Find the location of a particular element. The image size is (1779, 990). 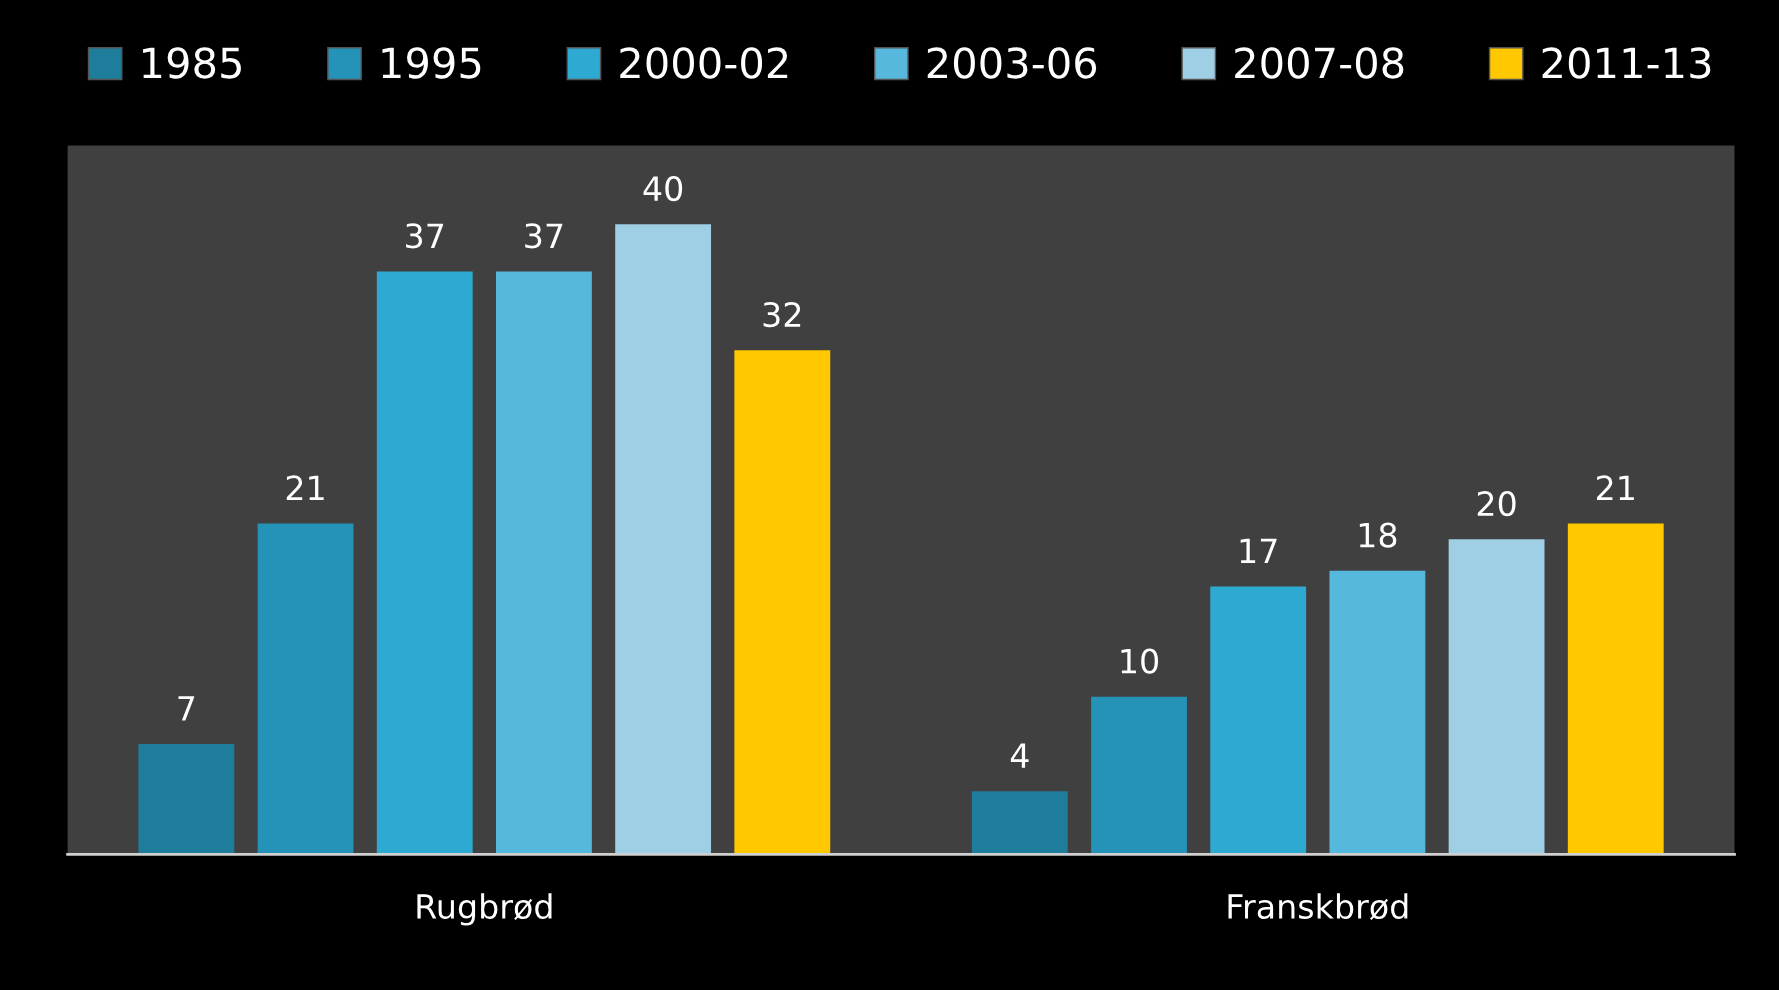

data-label: 32 is located at coordinates (782, 314).